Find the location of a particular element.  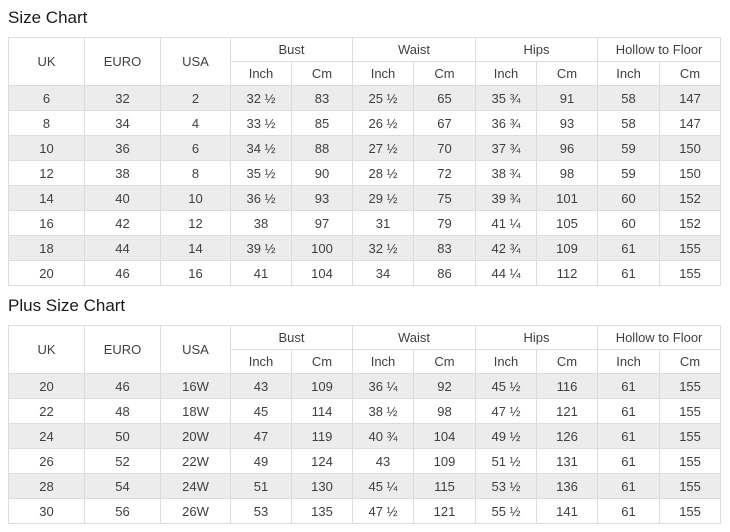

table-cell: 24W is located at coordinates (195, 486).